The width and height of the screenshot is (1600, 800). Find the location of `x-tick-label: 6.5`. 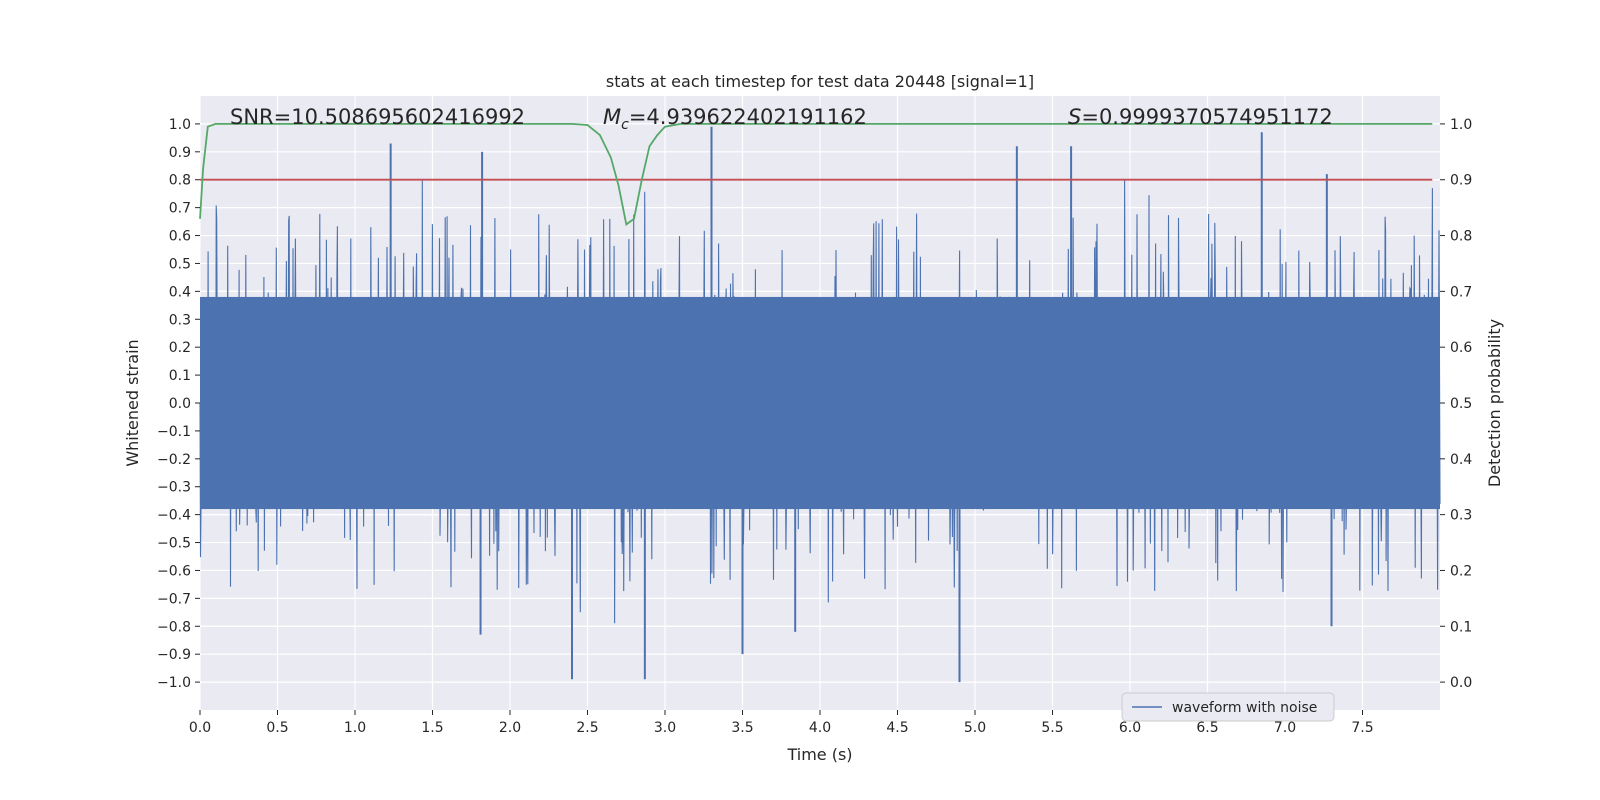

x-tick-label: 6.5 is located at coordinates (1207, 728).